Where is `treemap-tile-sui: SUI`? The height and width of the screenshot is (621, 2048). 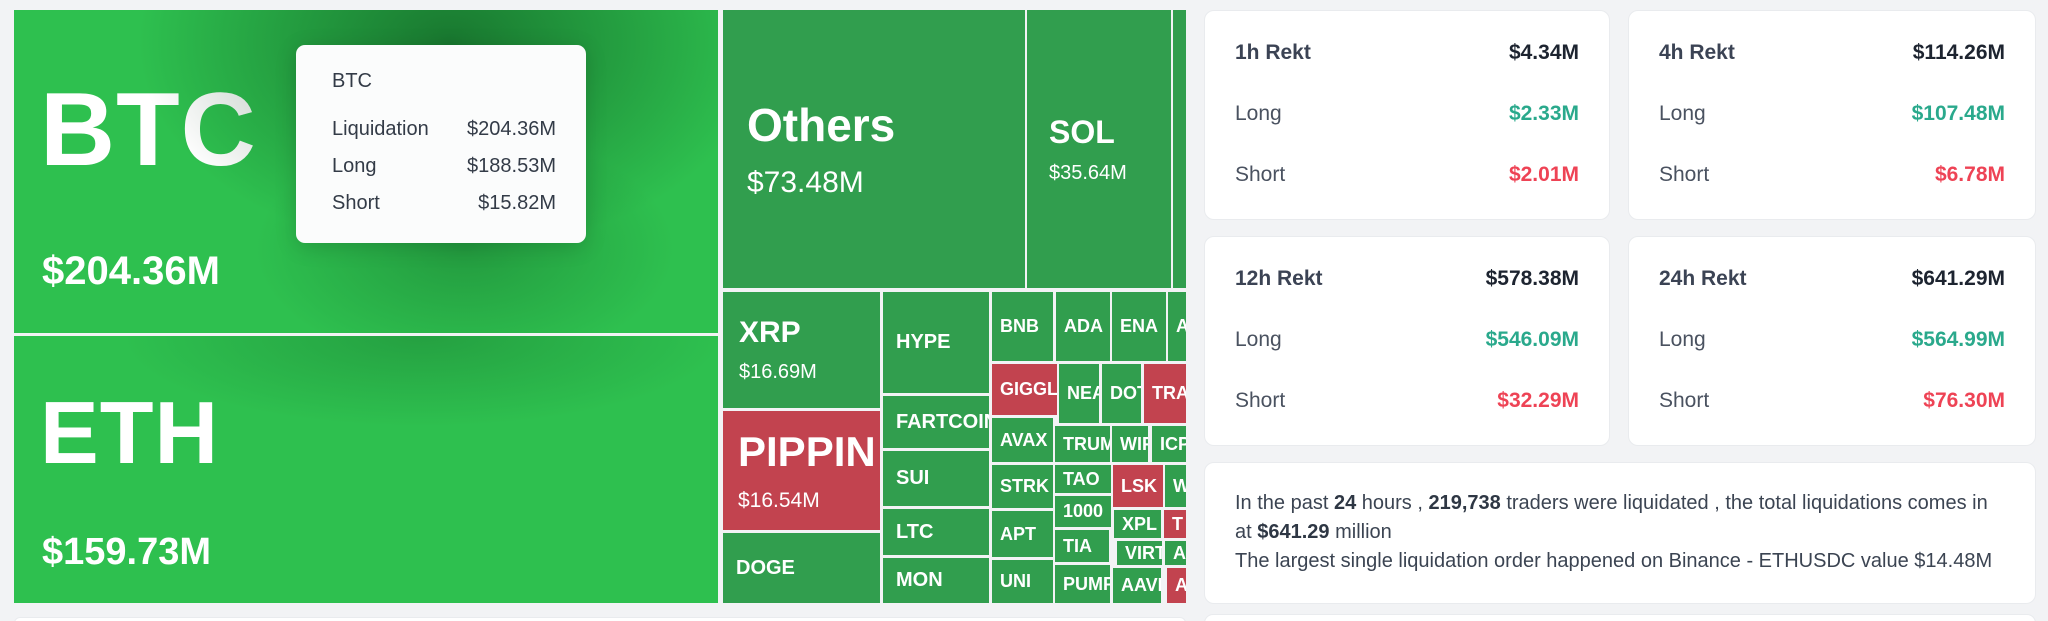
treemap-tile-sui: SUI is located at coordinates (936, 478).